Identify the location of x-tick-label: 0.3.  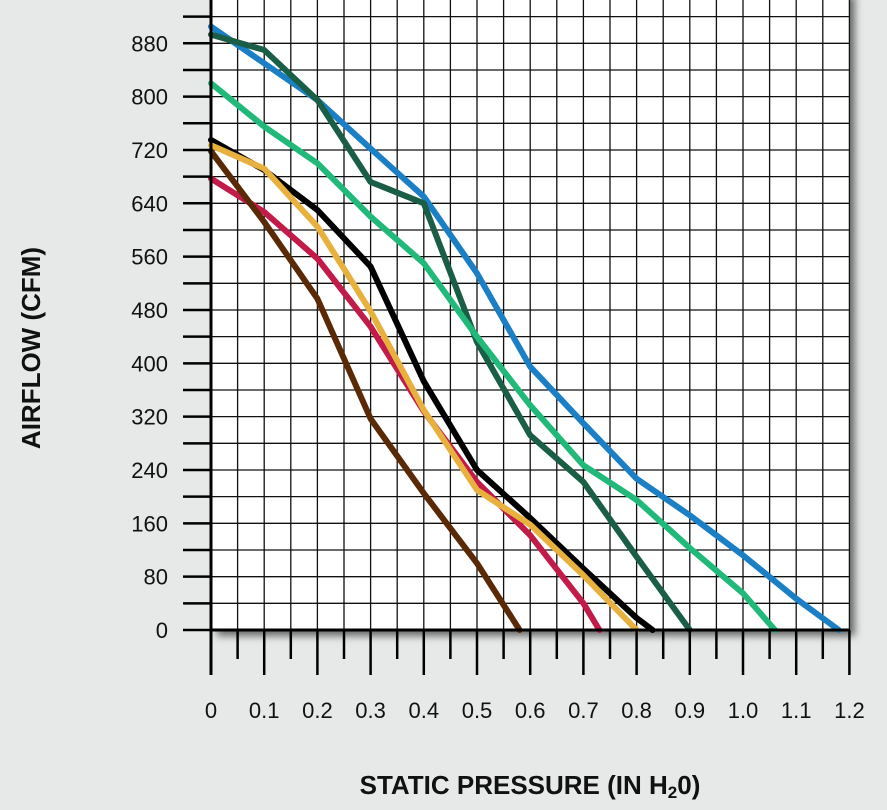
(370, 710).